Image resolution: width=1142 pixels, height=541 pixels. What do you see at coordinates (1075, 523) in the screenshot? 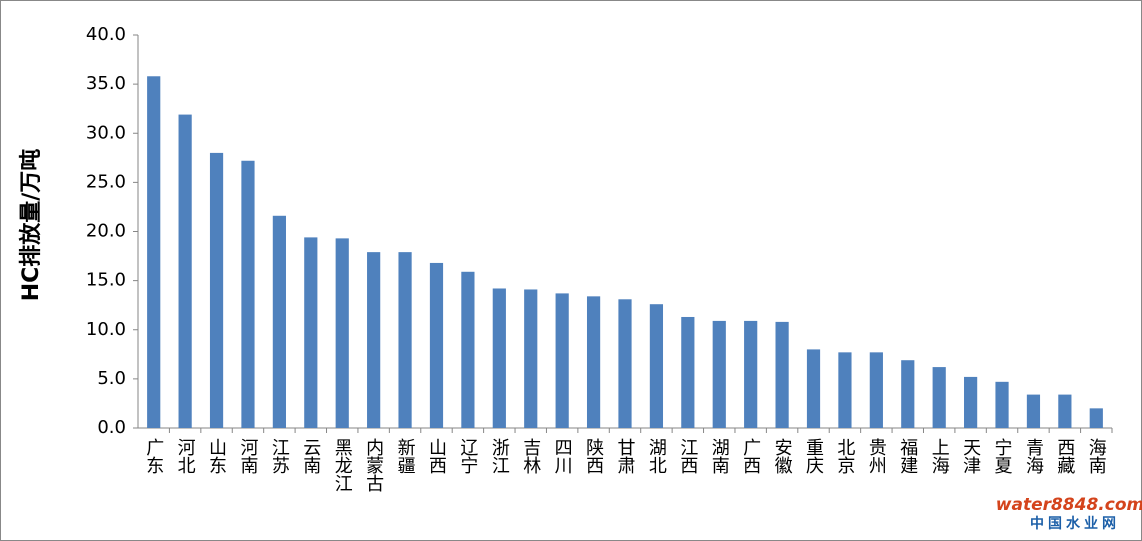
I see `watermark-name: 中国水业网` at bounding box center [1075, 523].